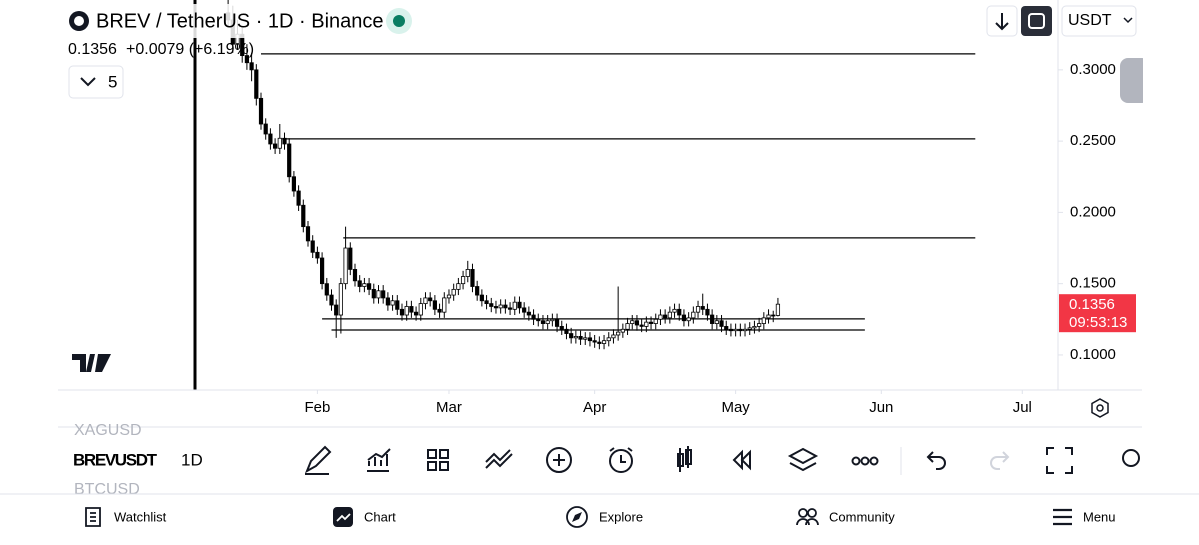  Describe the element at coordinates (1062, 517) in the screenshot. I see `menu-icon` at that location.